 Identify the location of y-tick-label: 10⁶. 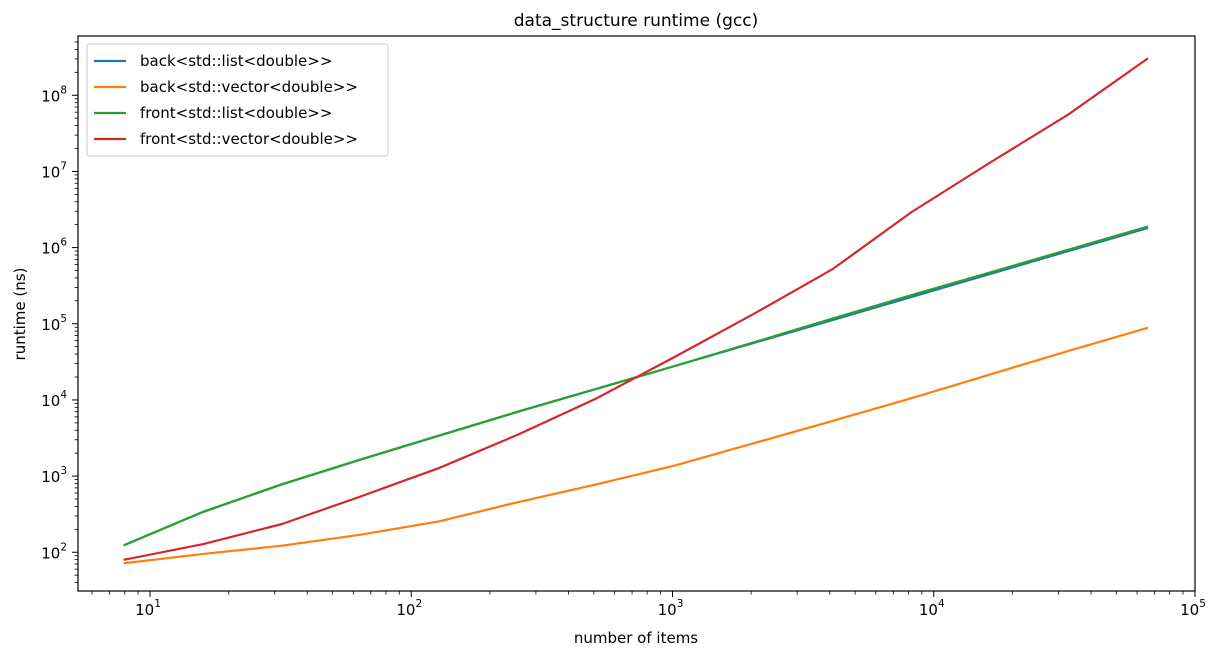
(54, 247).